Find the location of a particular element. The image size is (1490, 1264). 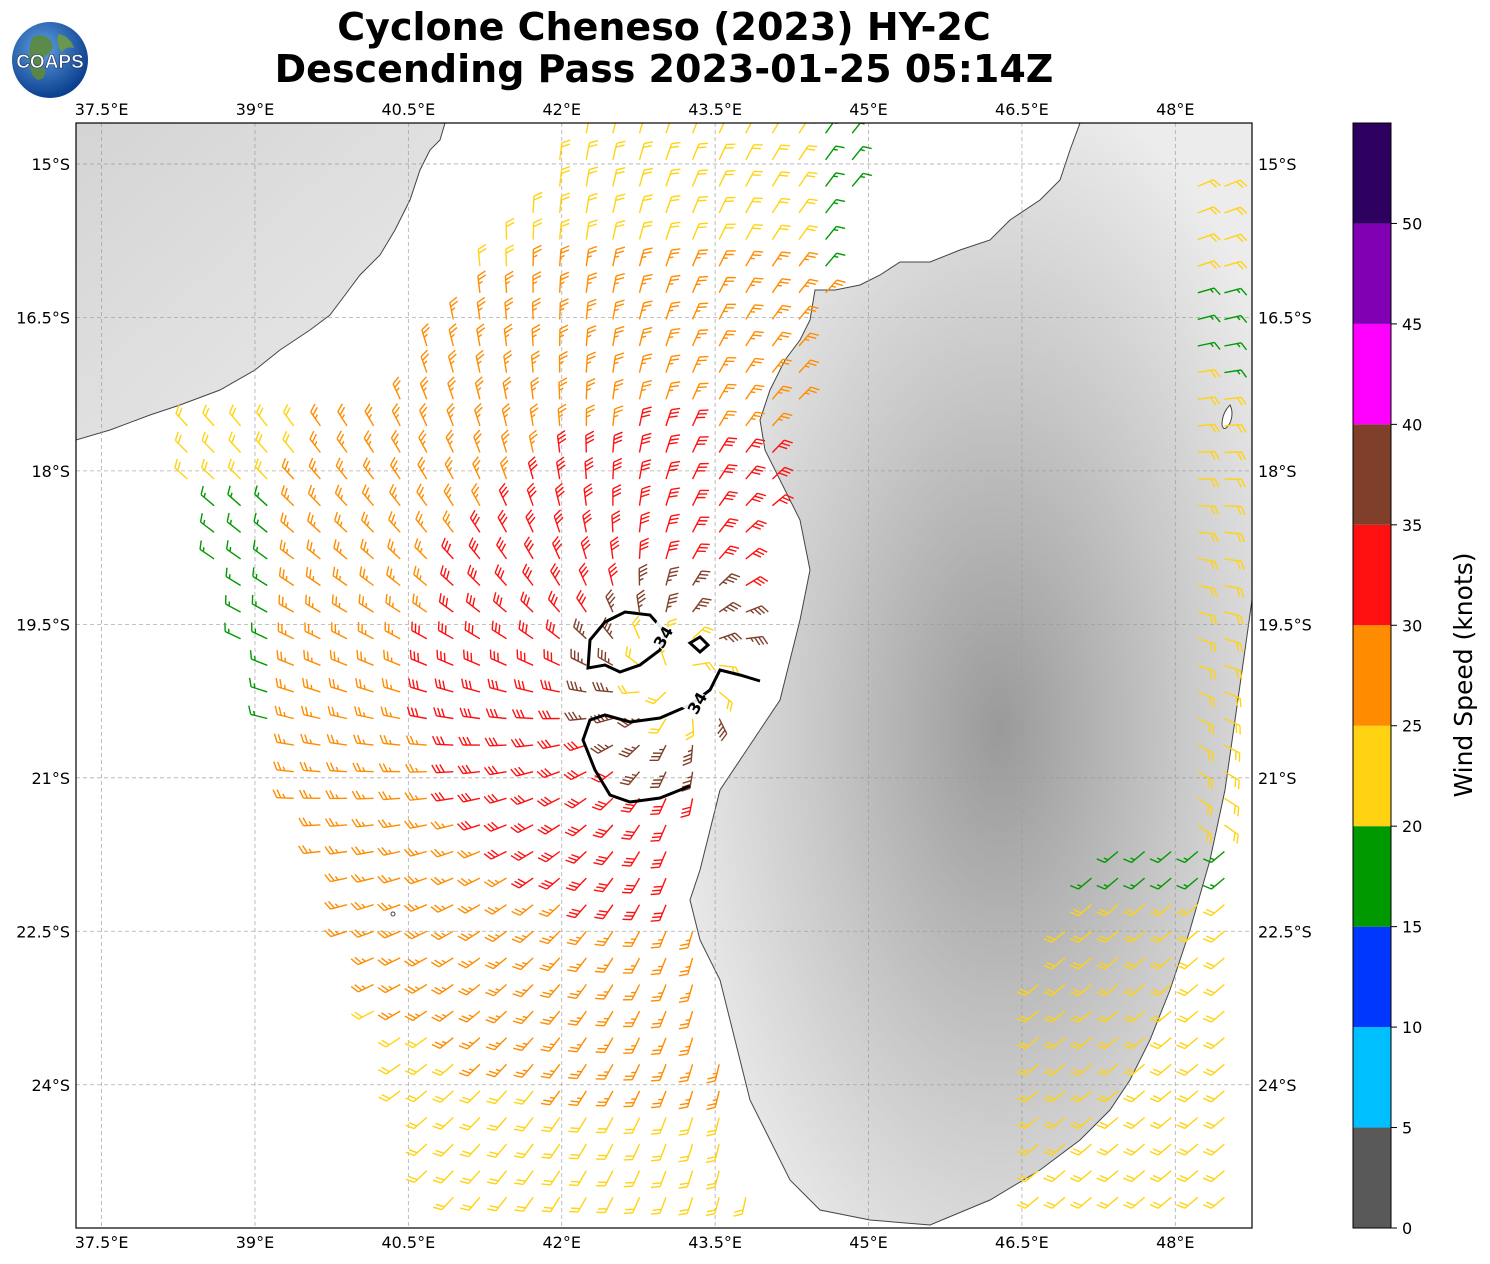

lon-tick-label-top: 43.5°E is located at coordinates (715, 109).